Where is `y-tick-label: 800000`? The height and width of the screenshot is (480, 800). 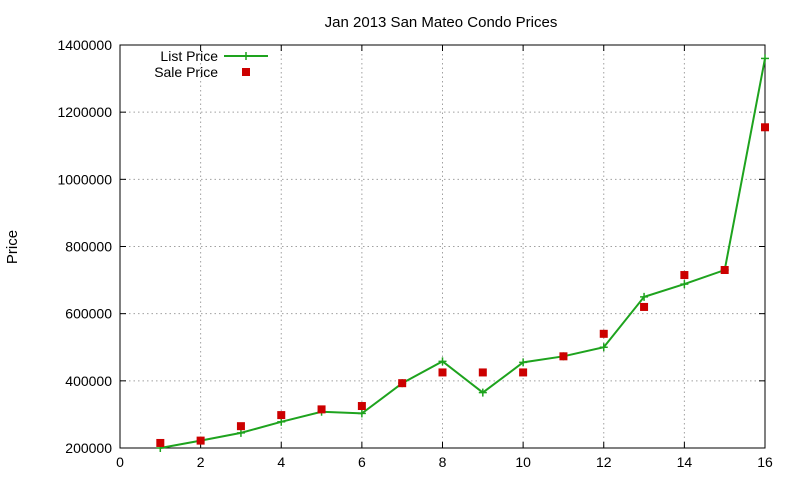 y-tick-label: 800000 is located at coordinates (88, 247).